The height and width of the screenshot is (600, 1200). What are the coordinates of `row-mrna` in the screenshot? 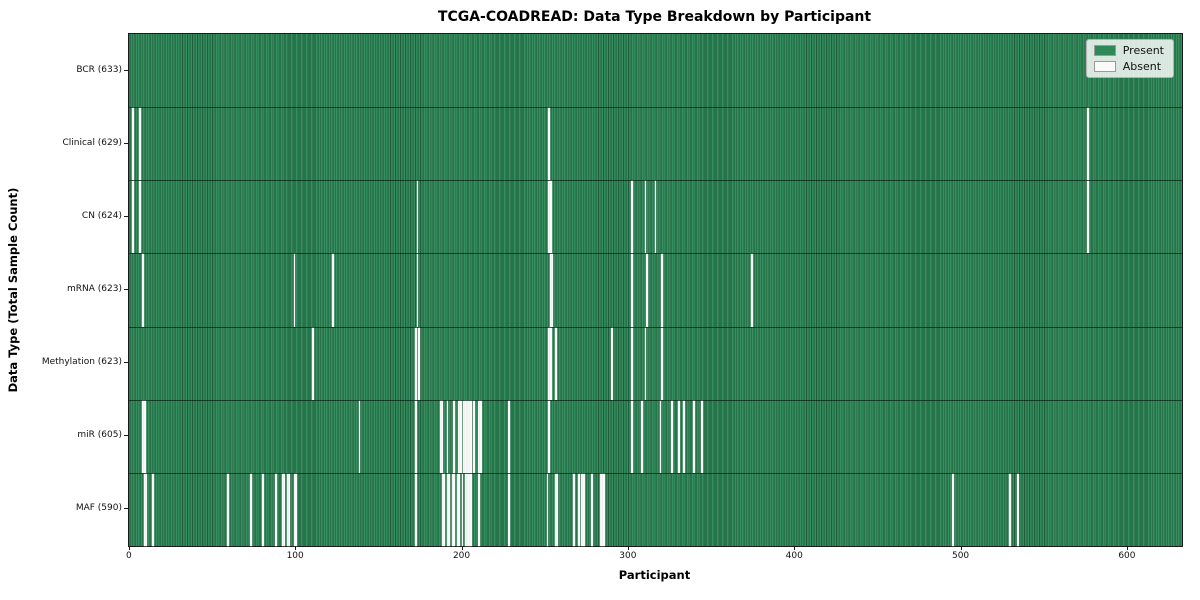 It's located at (655, 290).